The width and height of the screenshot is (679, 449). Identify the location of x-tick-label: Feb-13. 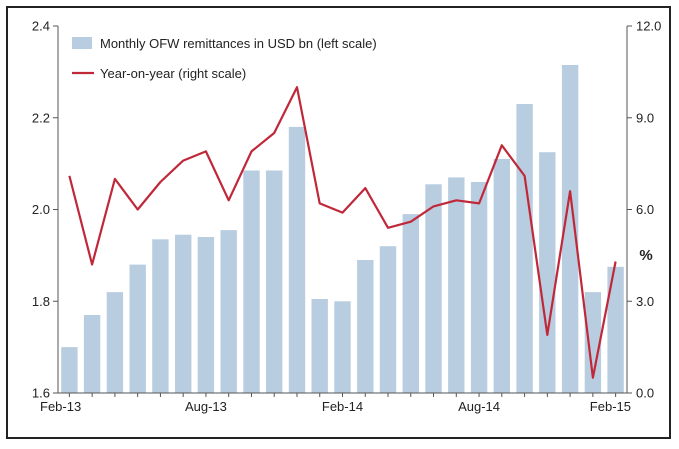
(60, 406).